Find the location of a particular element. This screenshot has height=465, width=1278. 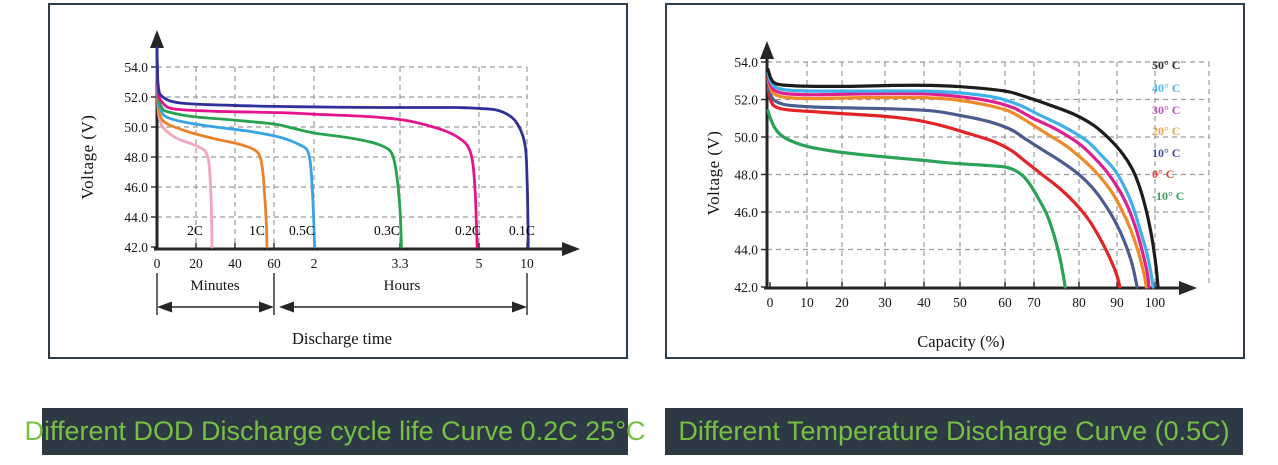

curve-label-03c: 0.3C is located at coordinates (387, 230).